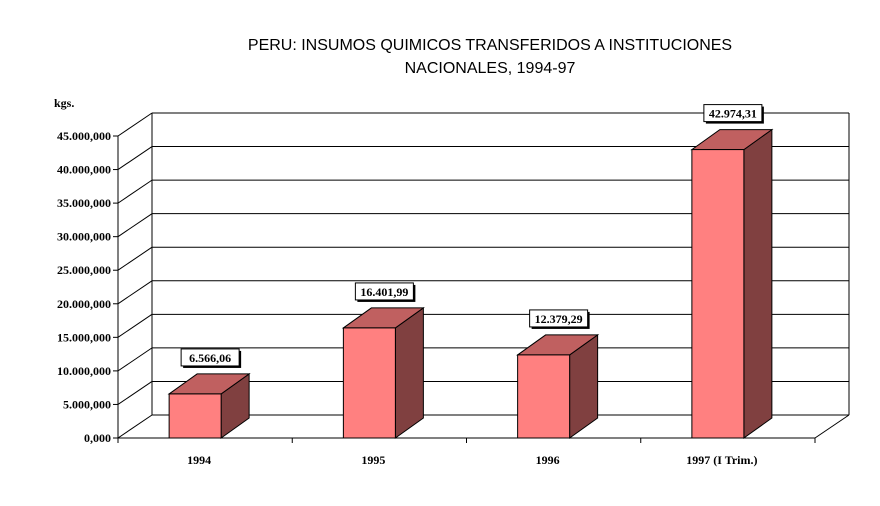 This screenshot has width=880, height=506. What do you see at coordinates (64, 103) in the screenshot?
I see `y-axis-unit-label: kgs.` at bounding box center [64, 103].